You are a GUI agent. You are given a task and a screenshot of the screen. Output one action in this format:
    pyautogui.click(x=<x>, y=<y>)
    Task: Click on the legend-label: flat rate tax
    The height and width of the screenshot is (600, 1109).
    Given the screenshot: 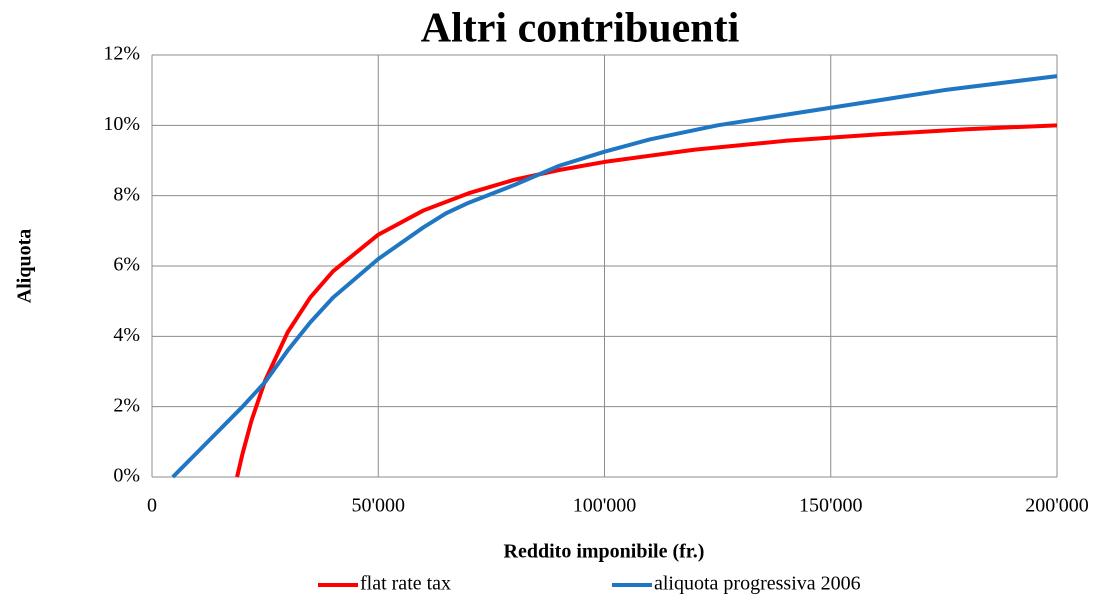 What is the action you would take?
    pyautogui.click(x=405, y=584)
    